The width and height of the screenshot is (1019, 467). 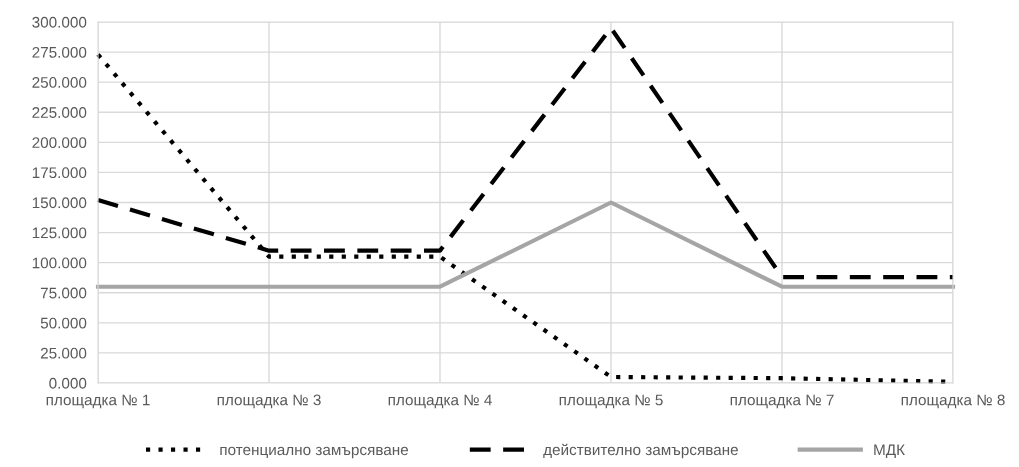 What do you see at coordinates (59, 22) in the screenshot?
I see `y-tick-label: 300.000` at bounding box center [59, 22].